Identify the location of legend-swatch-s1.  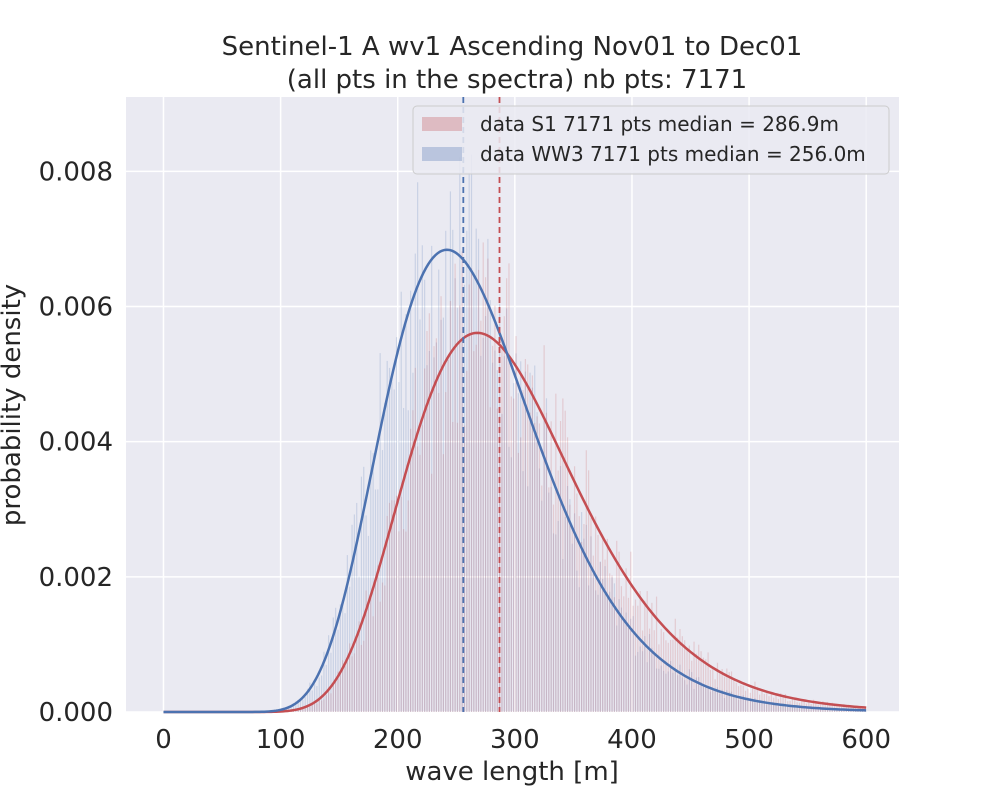
(442, 124).